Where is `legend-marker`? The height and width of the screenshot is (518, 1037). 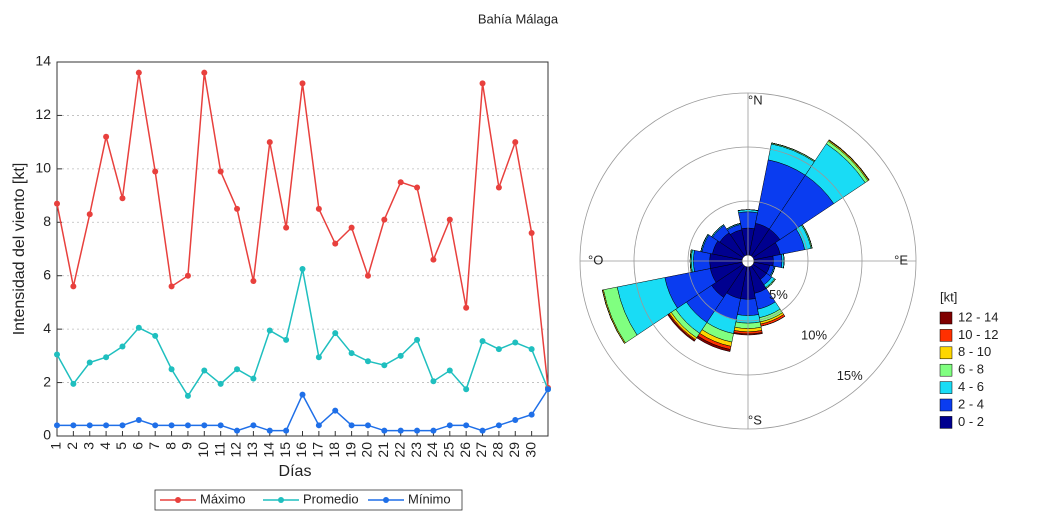
legend-marker is located at coordinates (178, 500).